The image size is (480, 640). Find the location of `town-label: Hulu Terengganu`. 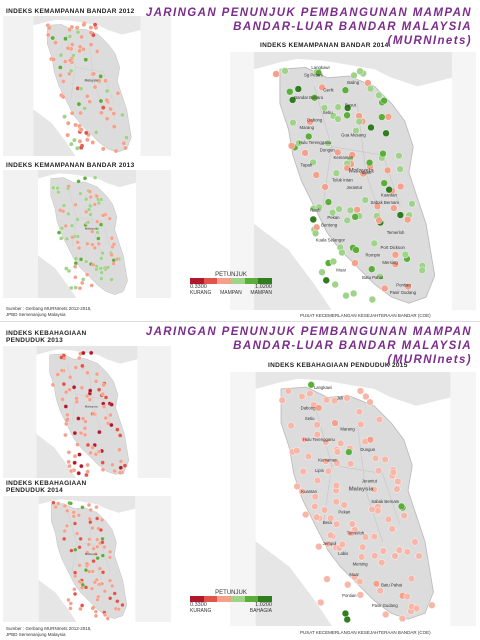

town-label: Hulu Terengganu is located at coordinates (319, 439).